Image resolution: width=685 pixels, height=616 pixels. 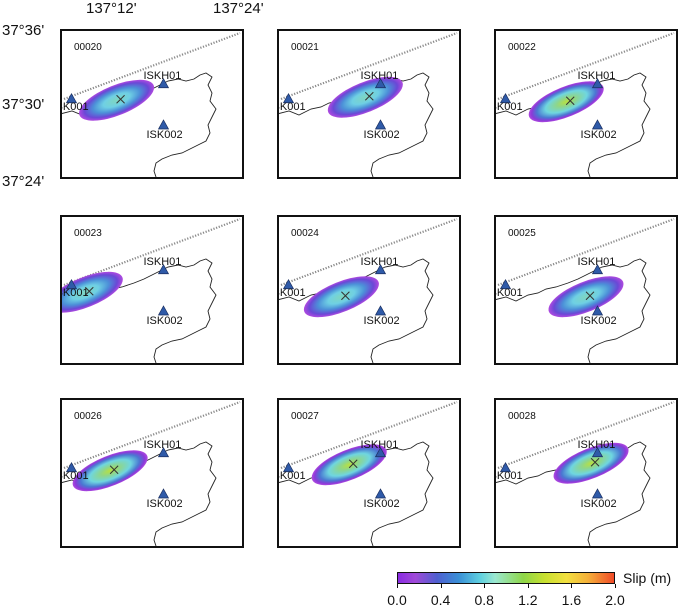 I want to click on slip-panel: ISKH01 ISK001 ISK002 00025, so click(x=586, y=290).